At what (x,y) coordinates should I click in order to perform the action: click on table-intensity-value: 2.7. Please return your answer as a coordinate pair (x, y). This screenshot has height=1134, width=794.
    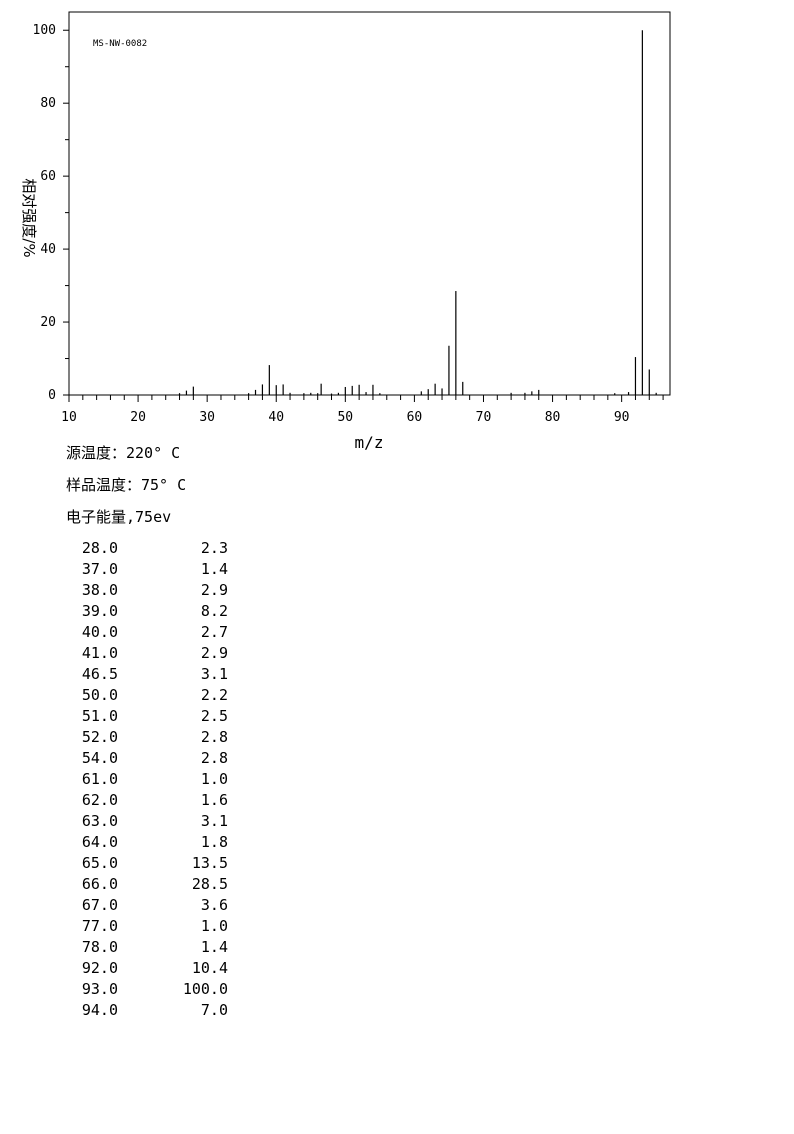
    Looking at the image, I should click on (214, 632).